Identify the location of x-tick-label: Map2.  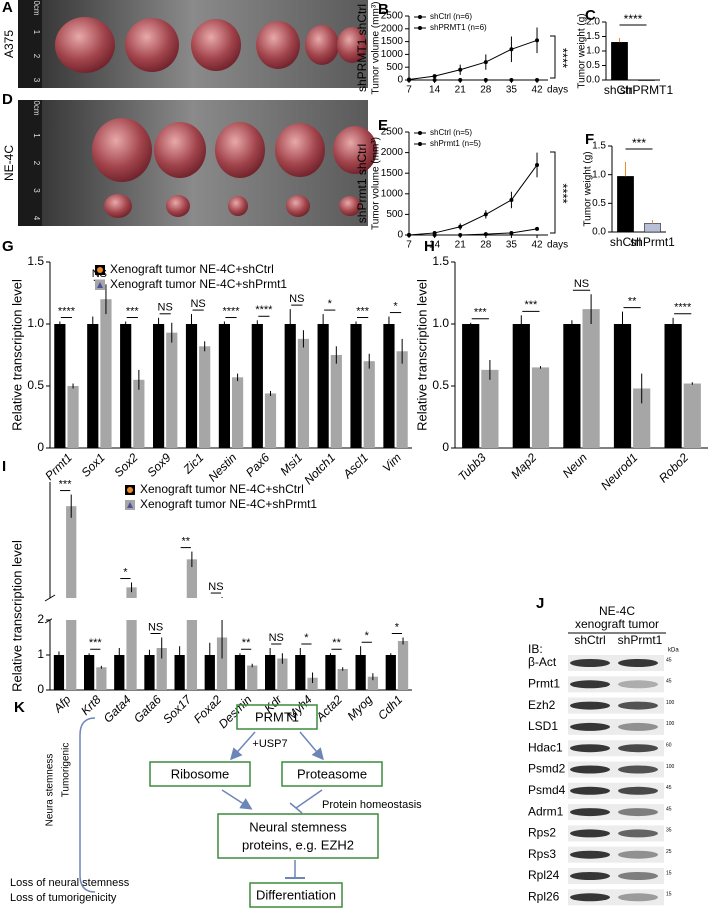
(523, 465).